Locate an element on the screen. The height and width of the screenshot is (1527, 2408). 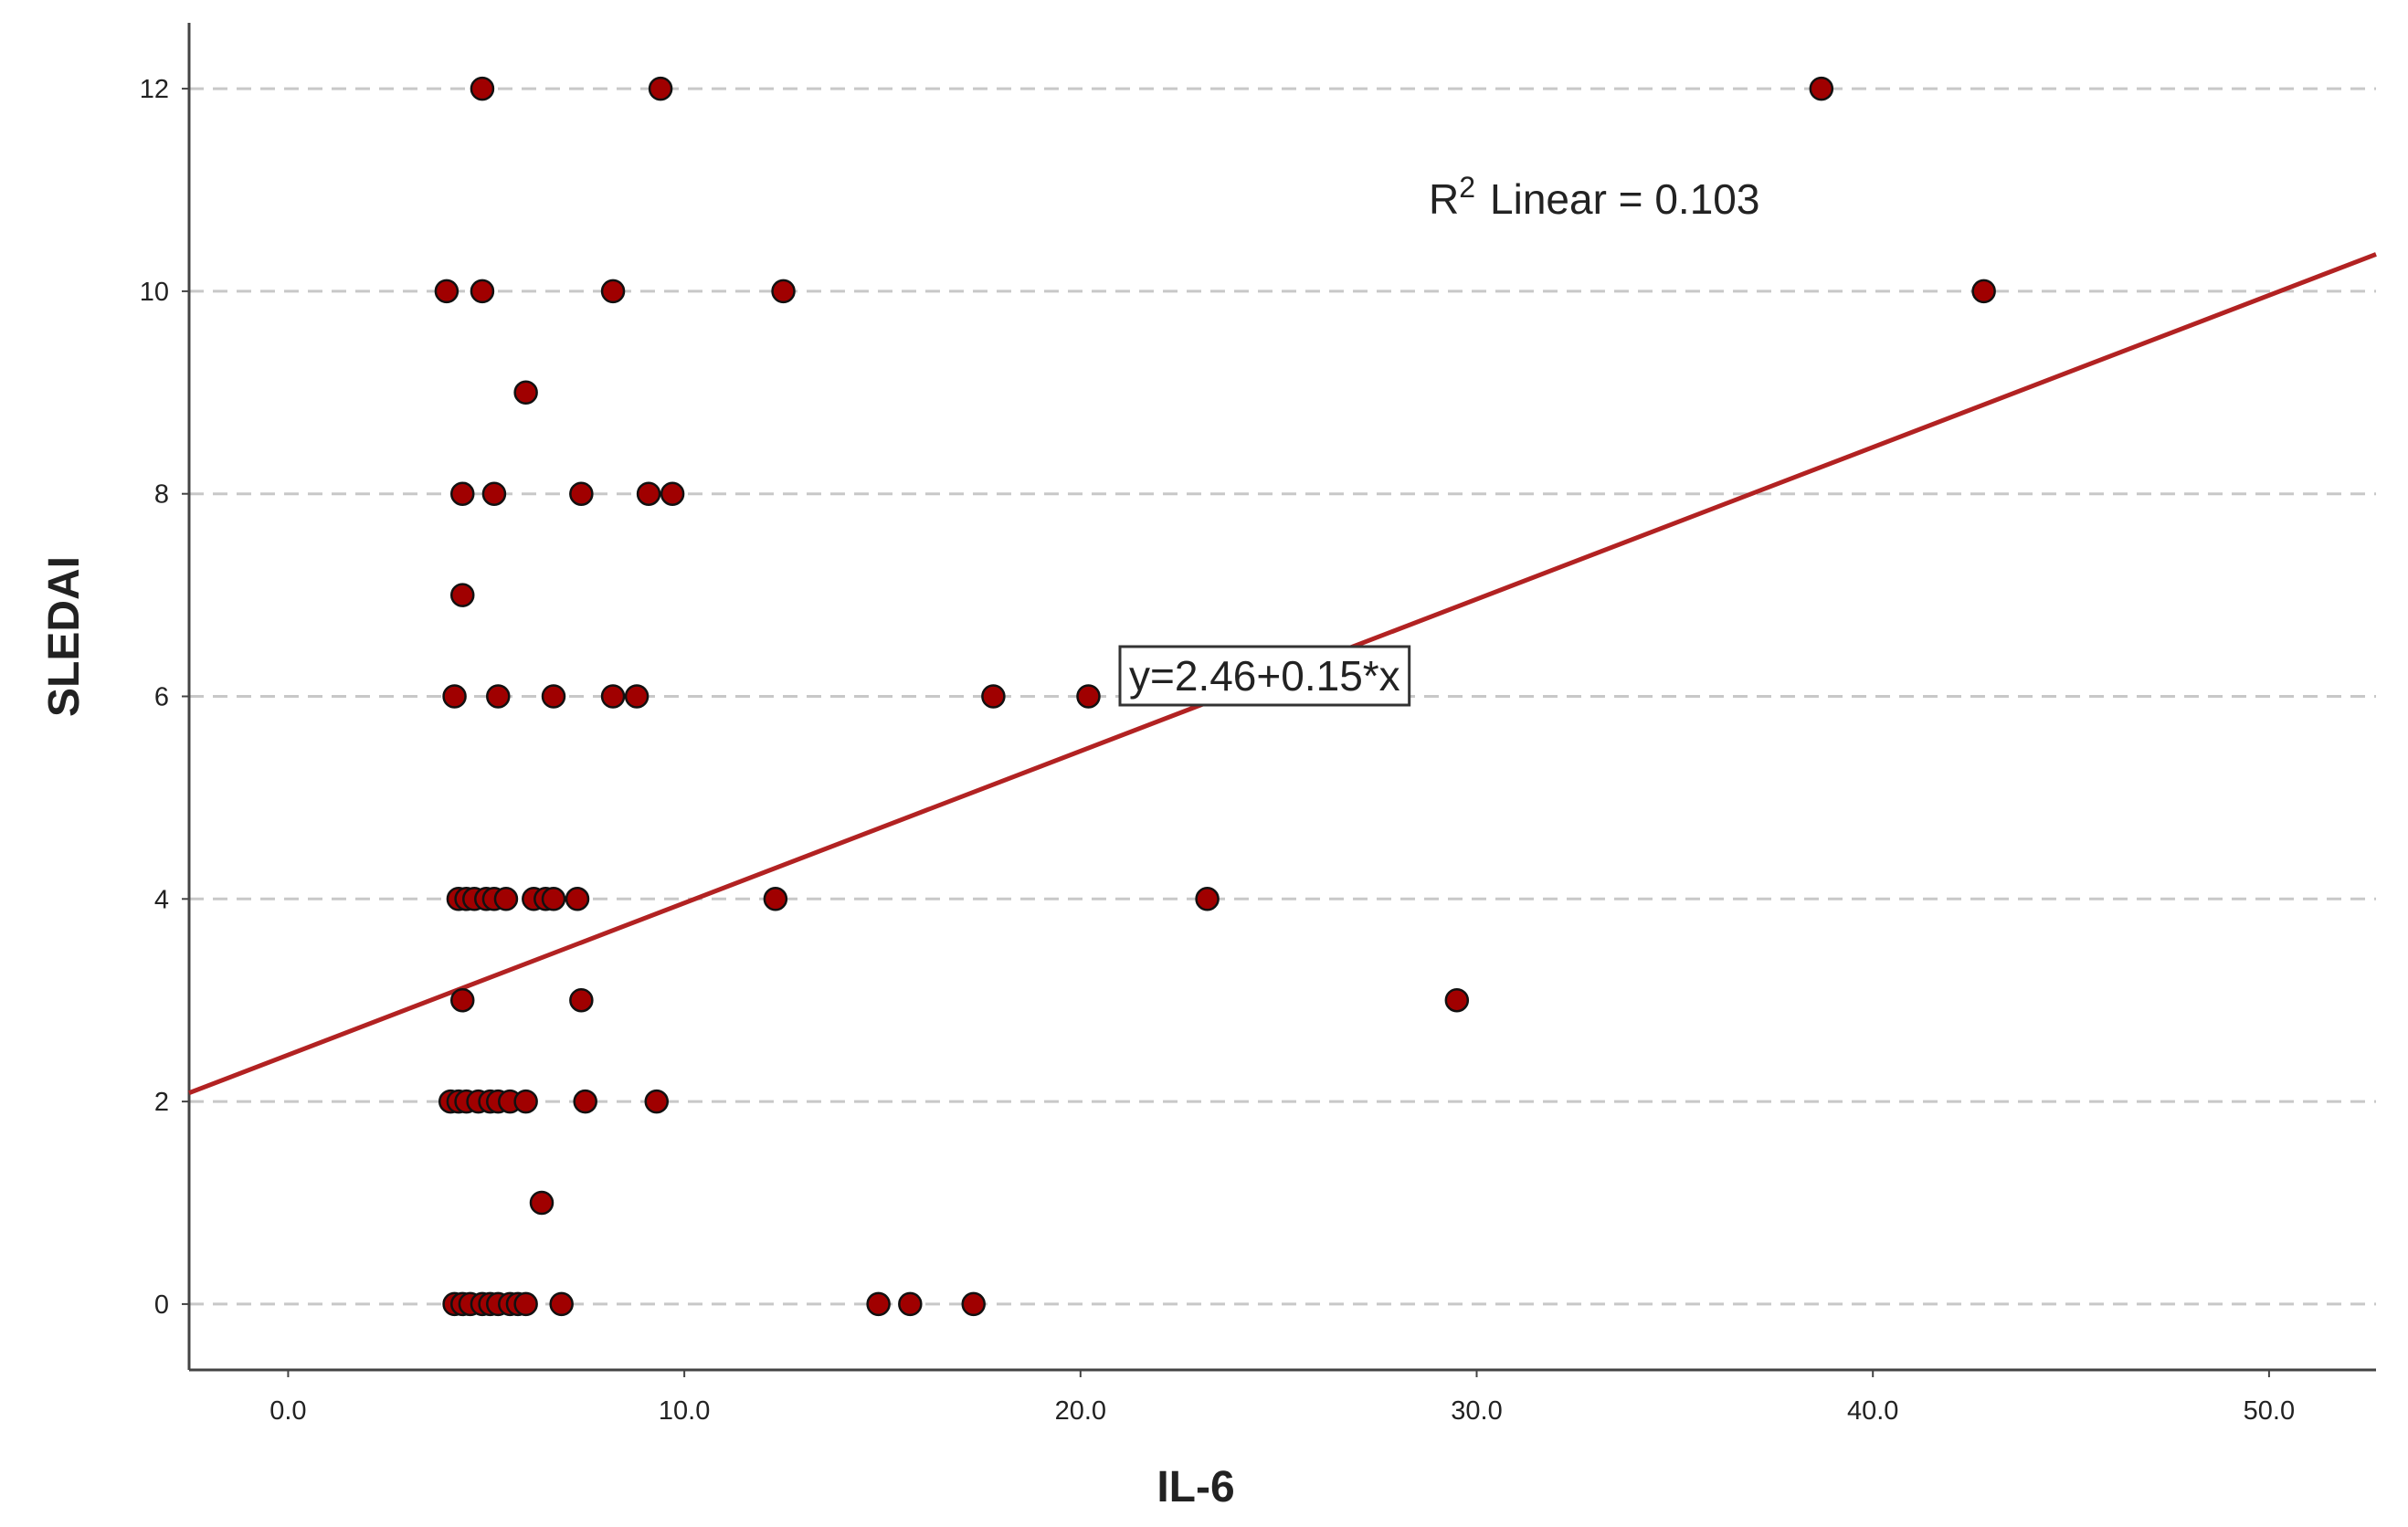
fit-equation: y=2.46+0.15*x is located at coordinates (1264, 676).